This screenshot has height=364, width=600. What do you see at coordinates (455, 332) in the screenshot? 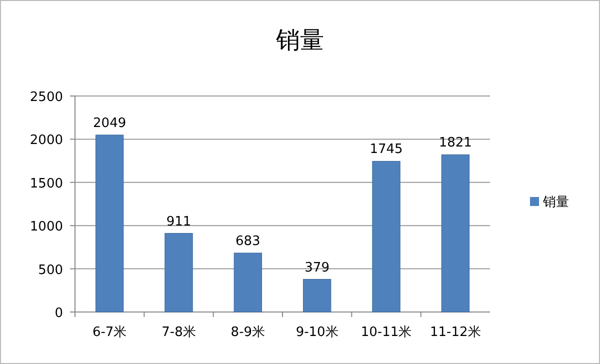
I see `x-tick-label: 11-12米` at bounding box center [455, 332].